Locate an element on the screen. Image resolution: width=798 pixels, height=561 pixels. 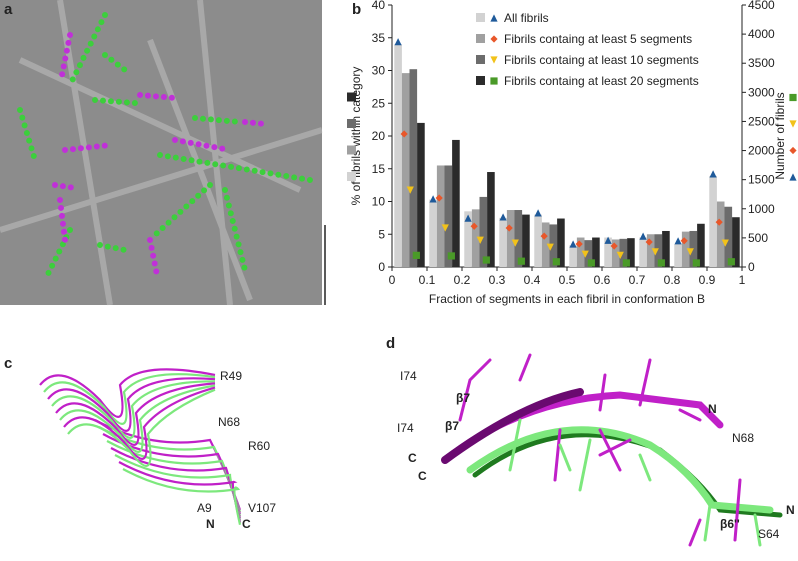
y2-tick-label: 2500 is located at coordinates (761, 121).